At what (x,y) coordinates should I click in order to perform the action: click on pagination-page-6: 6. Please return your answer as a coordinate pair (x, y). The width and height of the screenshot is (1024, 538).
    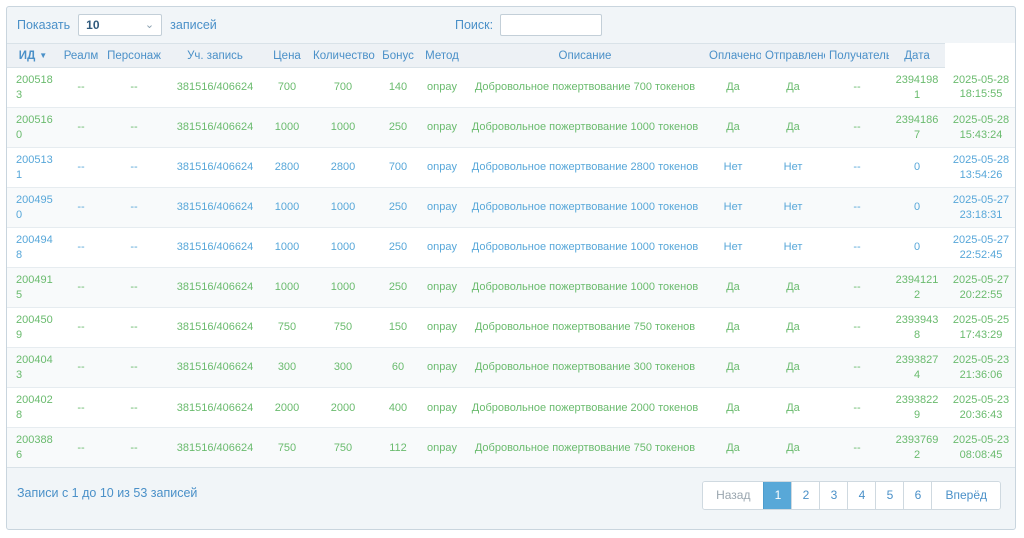
    Looking at the image, I should click on (917, 495).